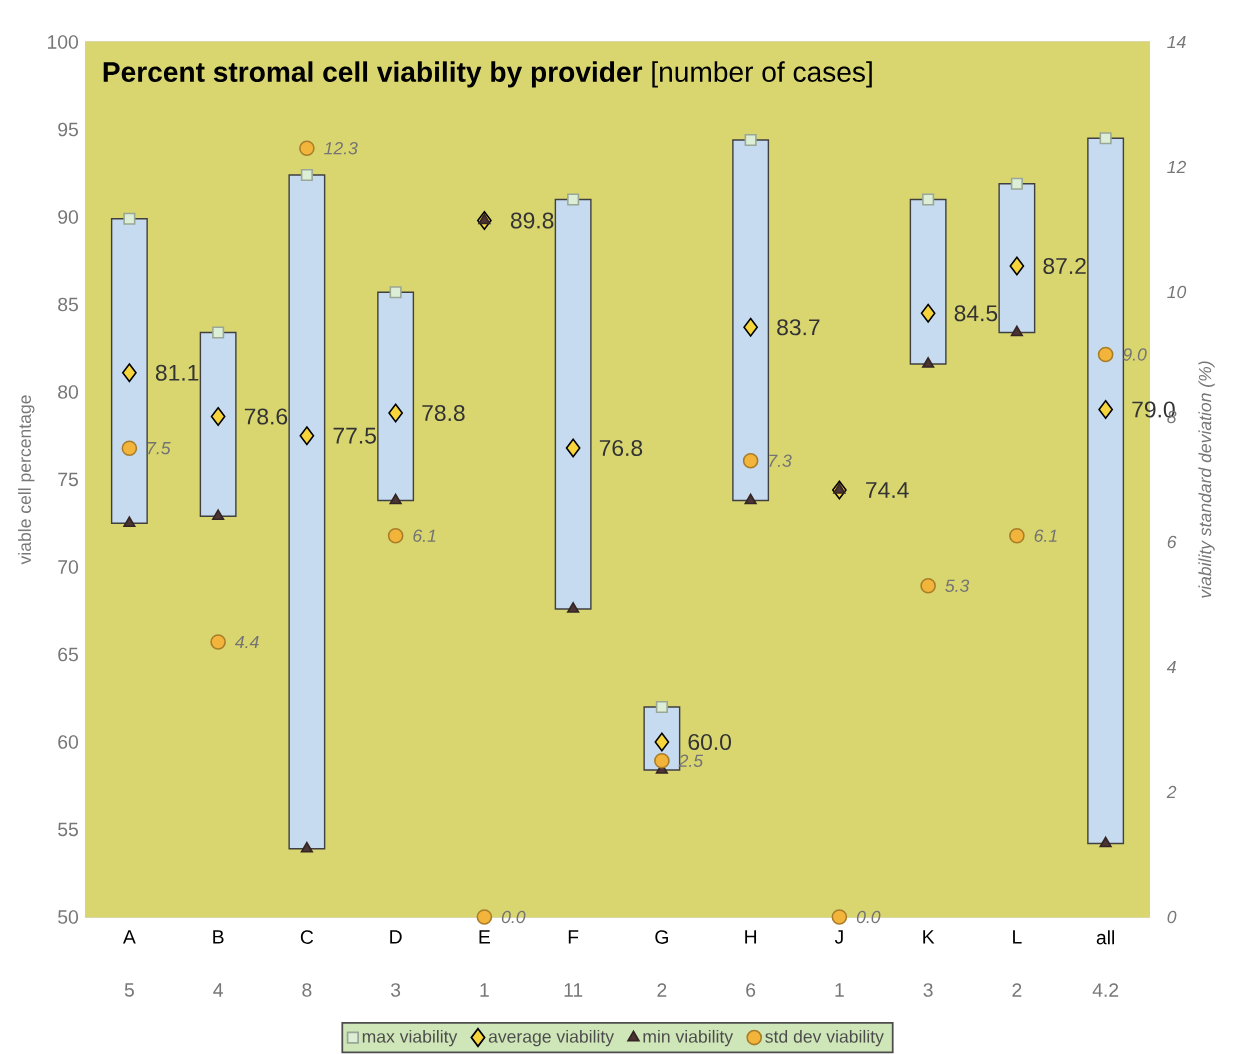 The image size is (1247, 1054). I want to click on data-label: 81.1, so click(177, 372).